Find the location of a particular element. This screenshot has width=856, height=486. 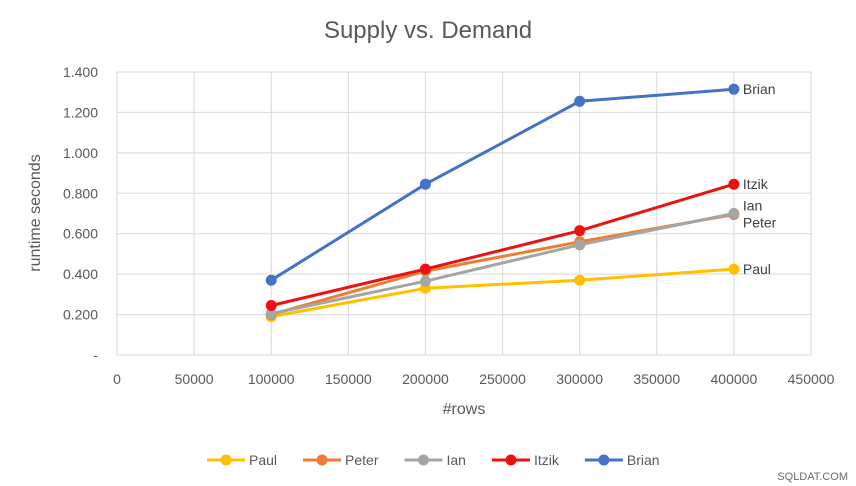

legend-item-ian: Ian is located at coordinates (435, 460).